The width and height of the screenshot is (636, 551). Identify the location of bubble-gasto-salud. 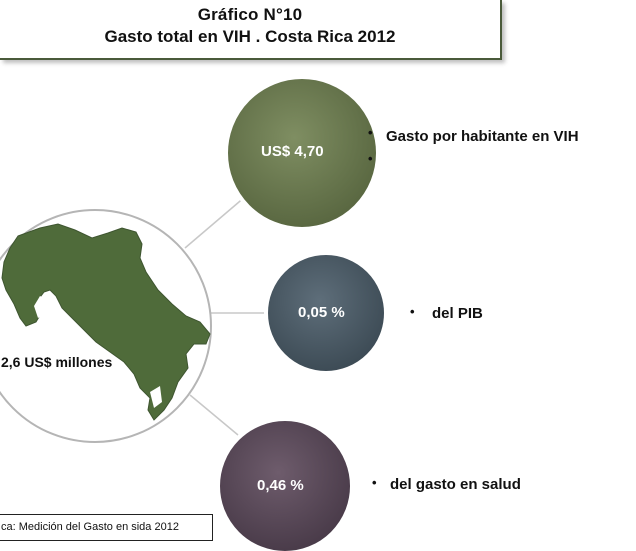
(285, 484).